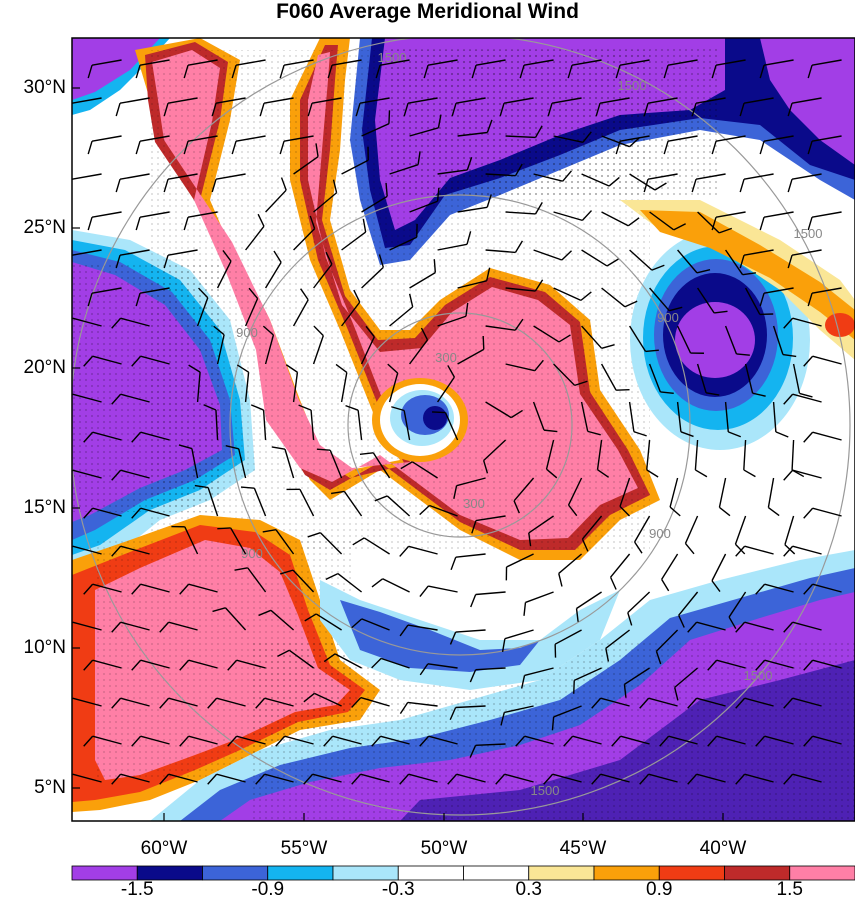 This screenshot has width=855, height=901. Describe the element at coordinates (44, 507) in the screenshot. I see `latitude-label: 15°N` at that location.